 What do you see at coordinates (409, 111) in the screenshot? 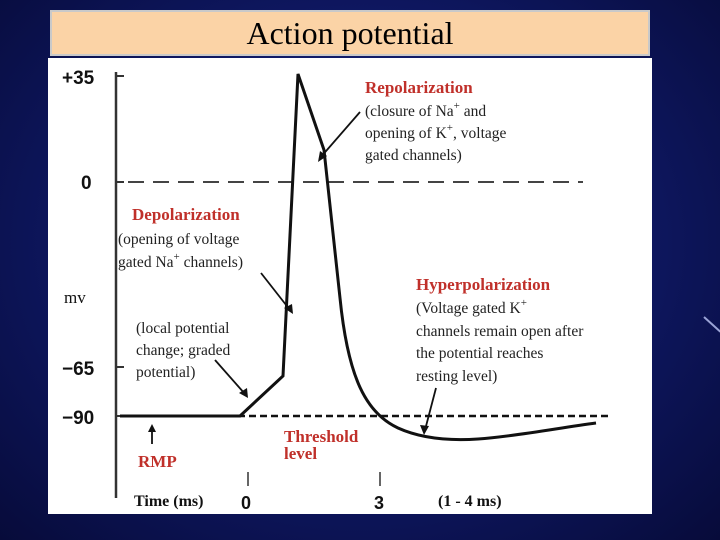
I see `repolarization-line1-text: (closure of Na` at bounding box center [409, 111].